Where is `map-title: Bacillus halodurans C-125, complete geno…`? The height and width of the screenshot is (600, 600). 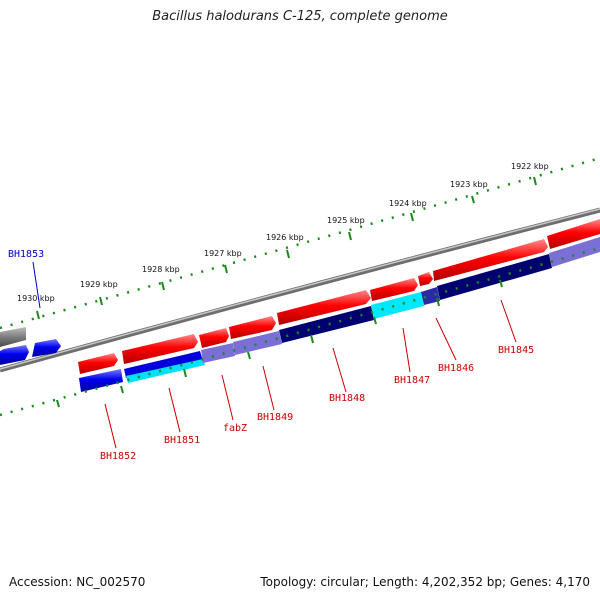 map-title: Bacillus halodurans C-125, complete geno… is located at coordinates (300, 16).